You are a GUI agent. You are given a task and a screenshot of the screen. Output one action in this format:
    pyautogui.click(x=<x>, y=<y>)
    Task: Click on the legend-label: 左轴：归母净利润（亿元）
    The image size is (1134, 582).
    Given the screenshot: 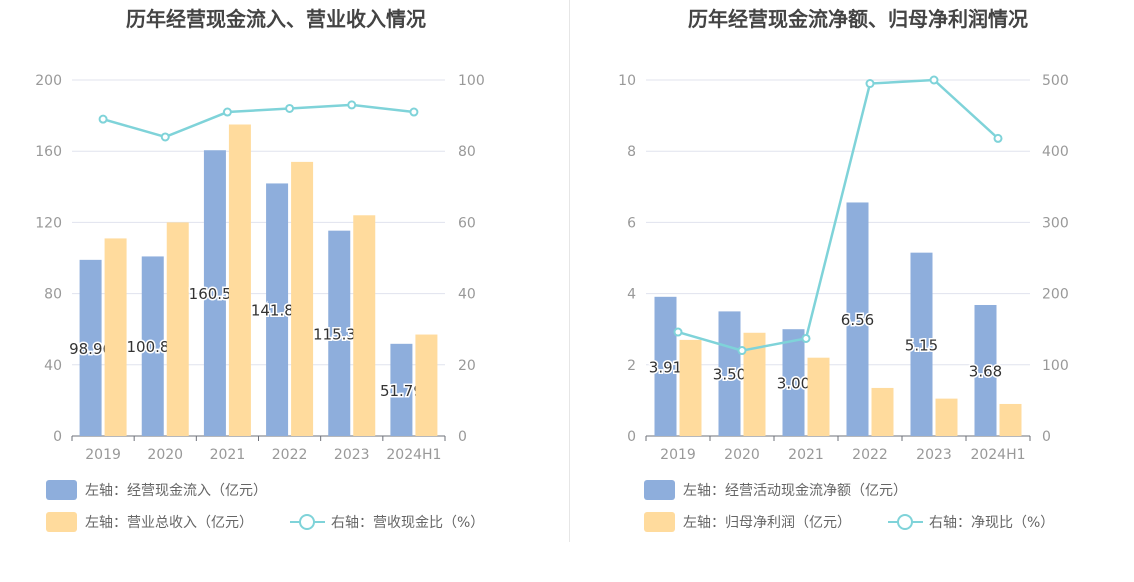 What is the action you would take?
    pyautogui.click(x=767, y=522)
    